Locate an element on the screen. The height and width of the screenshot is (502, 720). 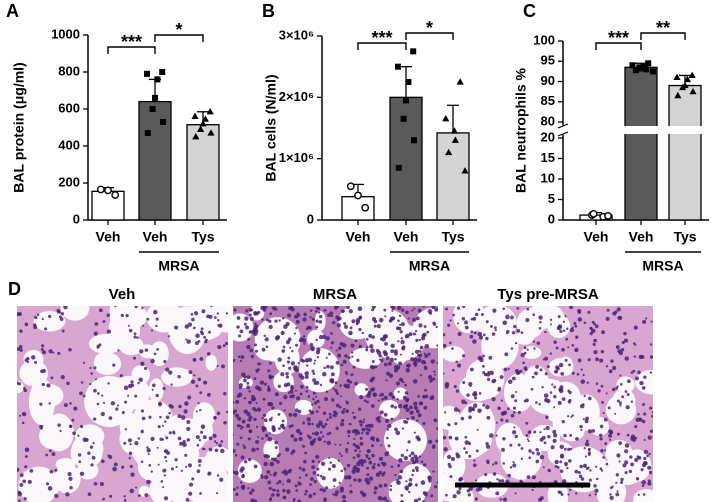
x-tick-label: Tys is located at coordinates (202, 237).